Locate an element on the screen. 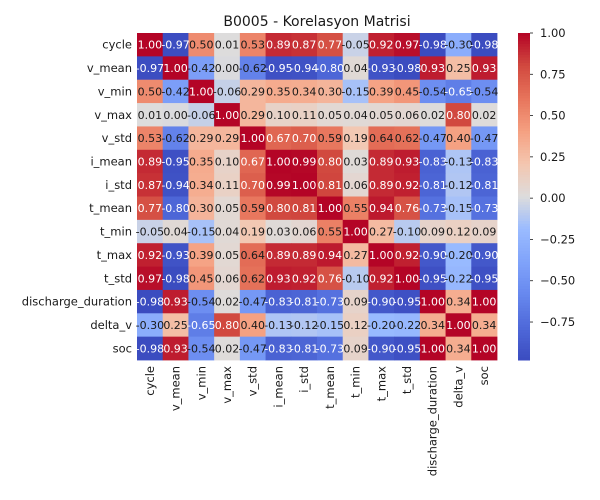 This screenshot has width=600, height=500. heatmap-cell-t_max-cycle is located at coordinates (150, 255).